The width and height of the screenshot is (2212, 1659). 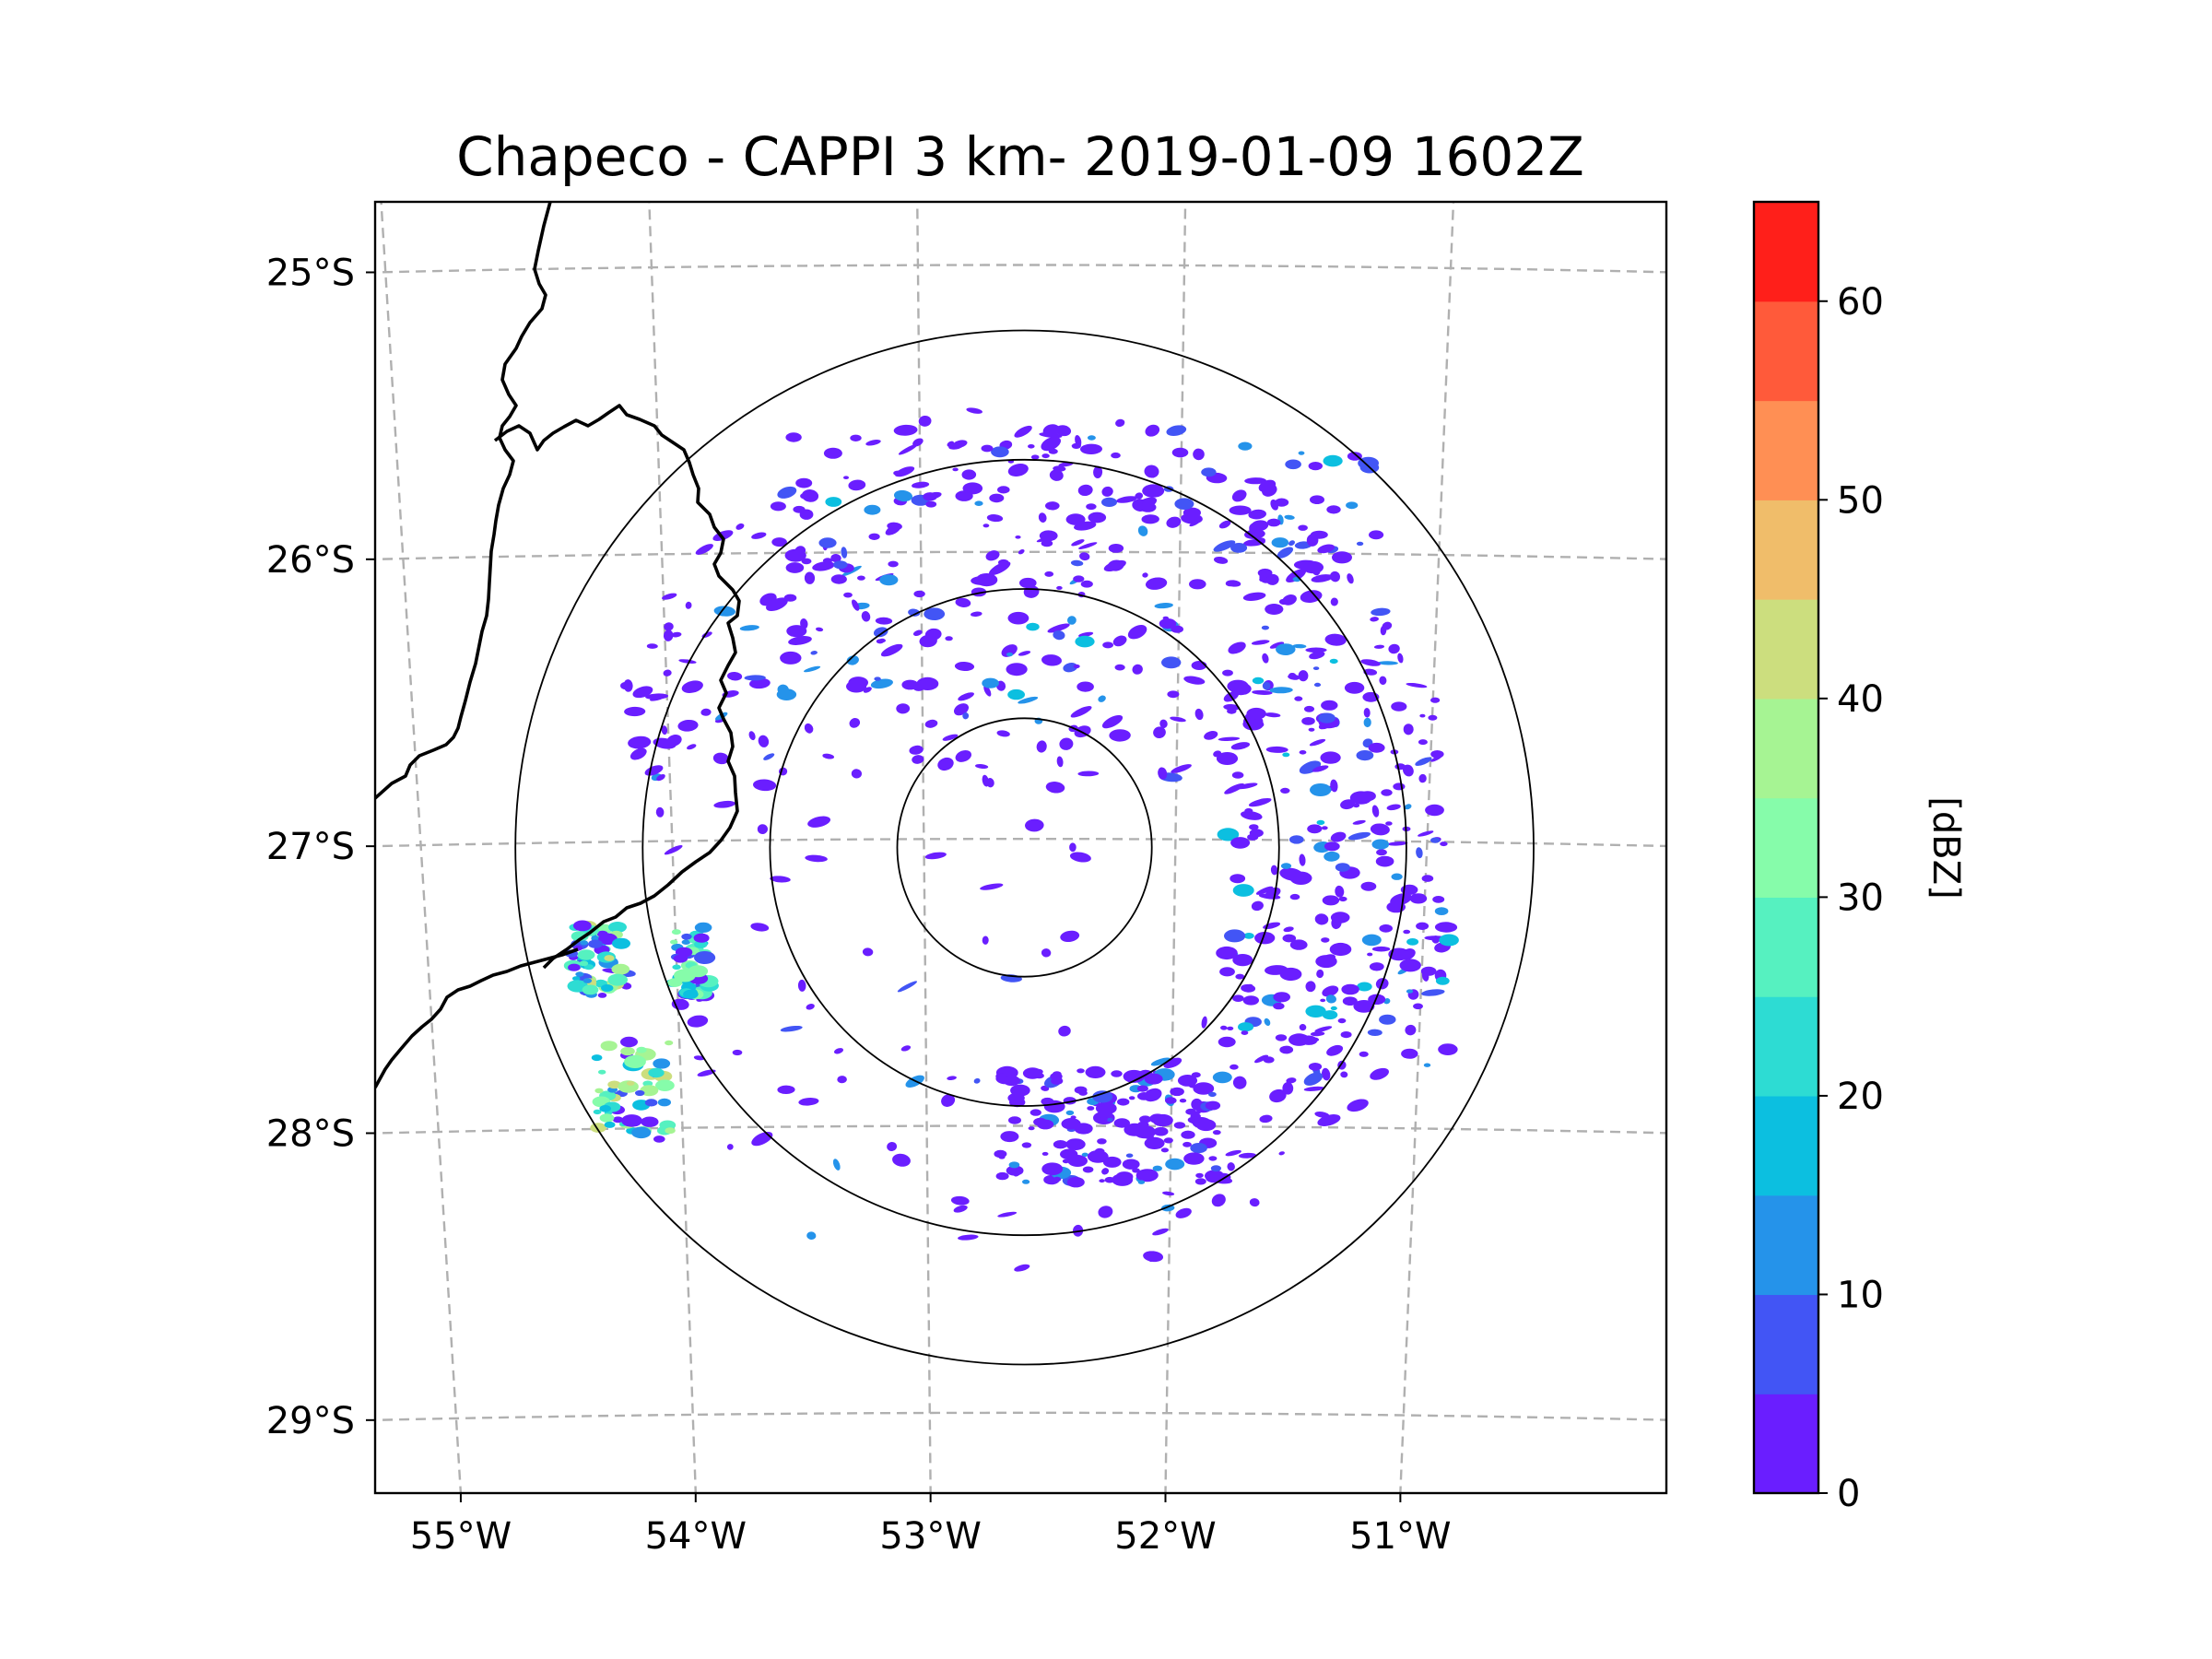 I want to click on x-tick-label: 53°W, so click(x=930, y=1536).